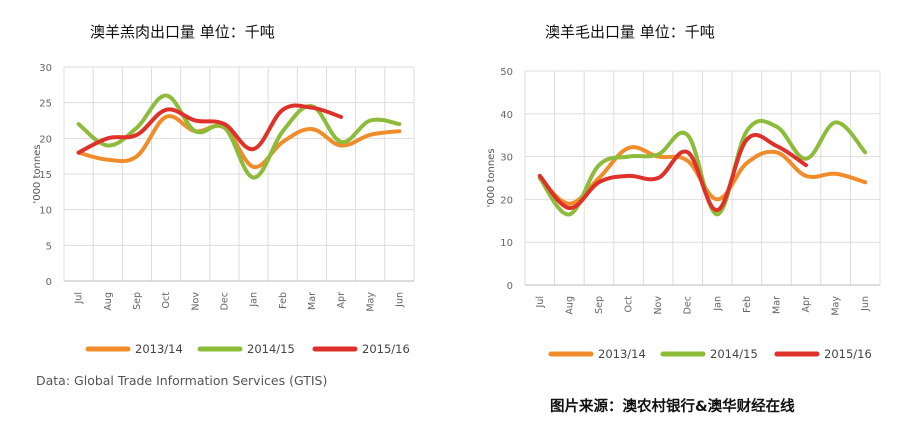 The height and width of the screenshot is (431, 912). Describe the element at coordinates (672, 406) in the screenshot. I see `image-credit: 图片来源：澳农村银行&澳华财经在线` at that location.